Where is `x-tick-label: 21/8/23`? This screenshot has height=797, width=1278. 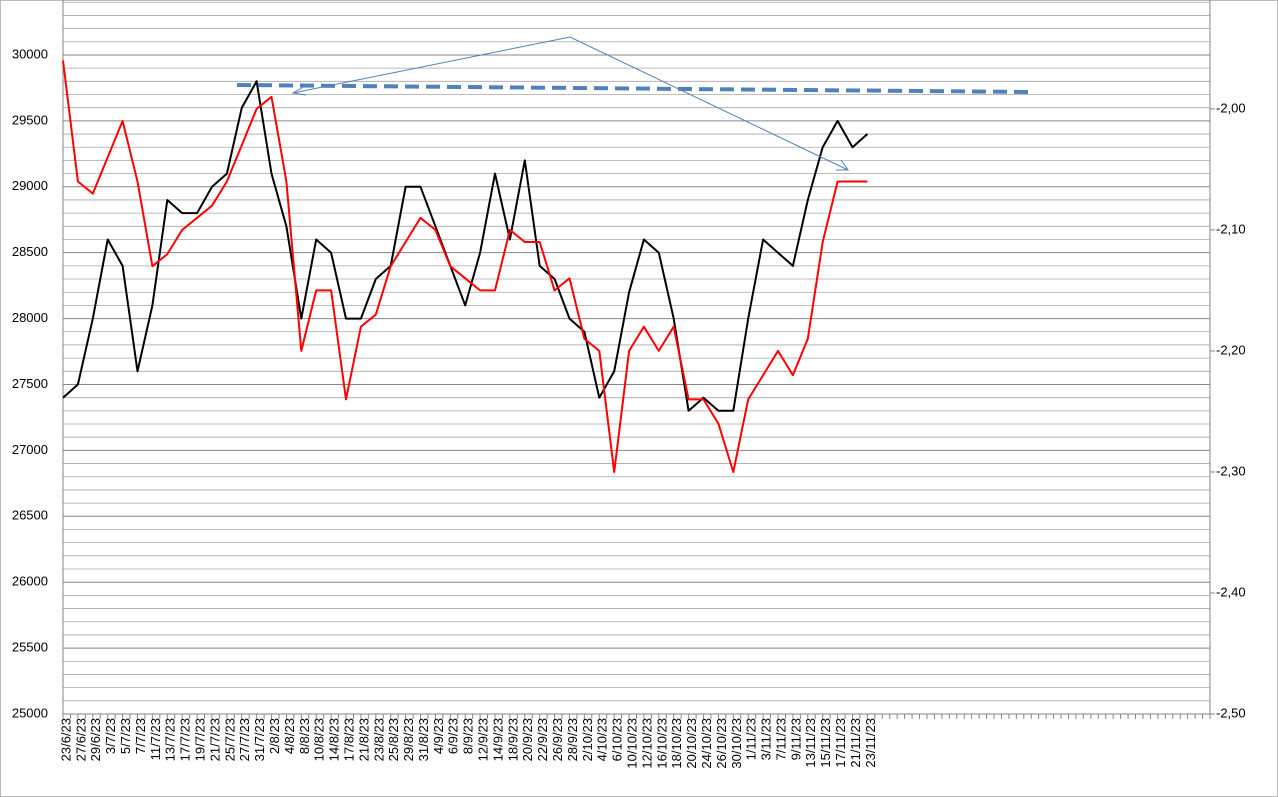 x-tick-label: 21/8/23 is located at coordinates (363, 739).